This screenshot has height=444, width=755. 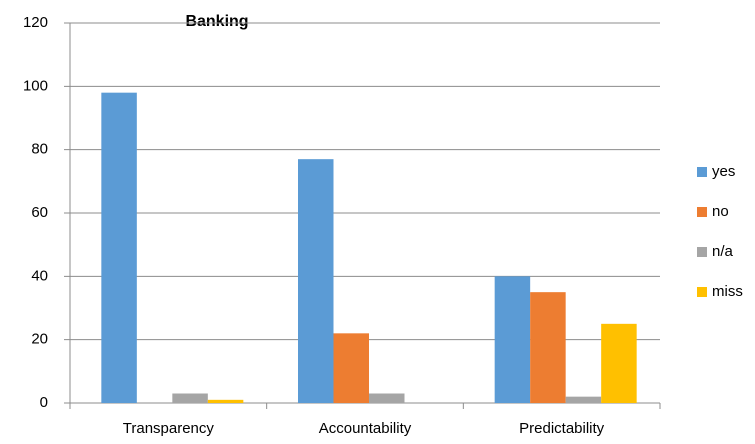 What do you see at coordinates (720, 211) in the screenshot?
I see `legend-label: no` at bounding box center [720, 211].